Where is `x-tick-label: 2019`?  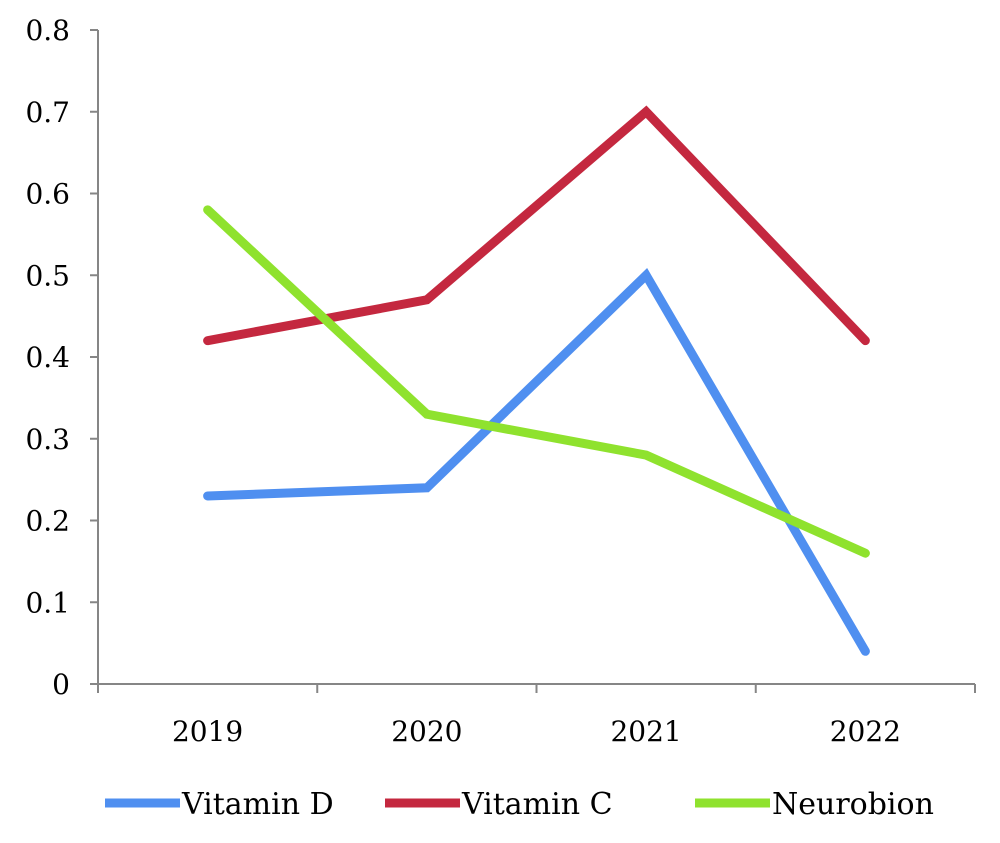 x-tick-label: 2019 is located at coordinates (207, 731).